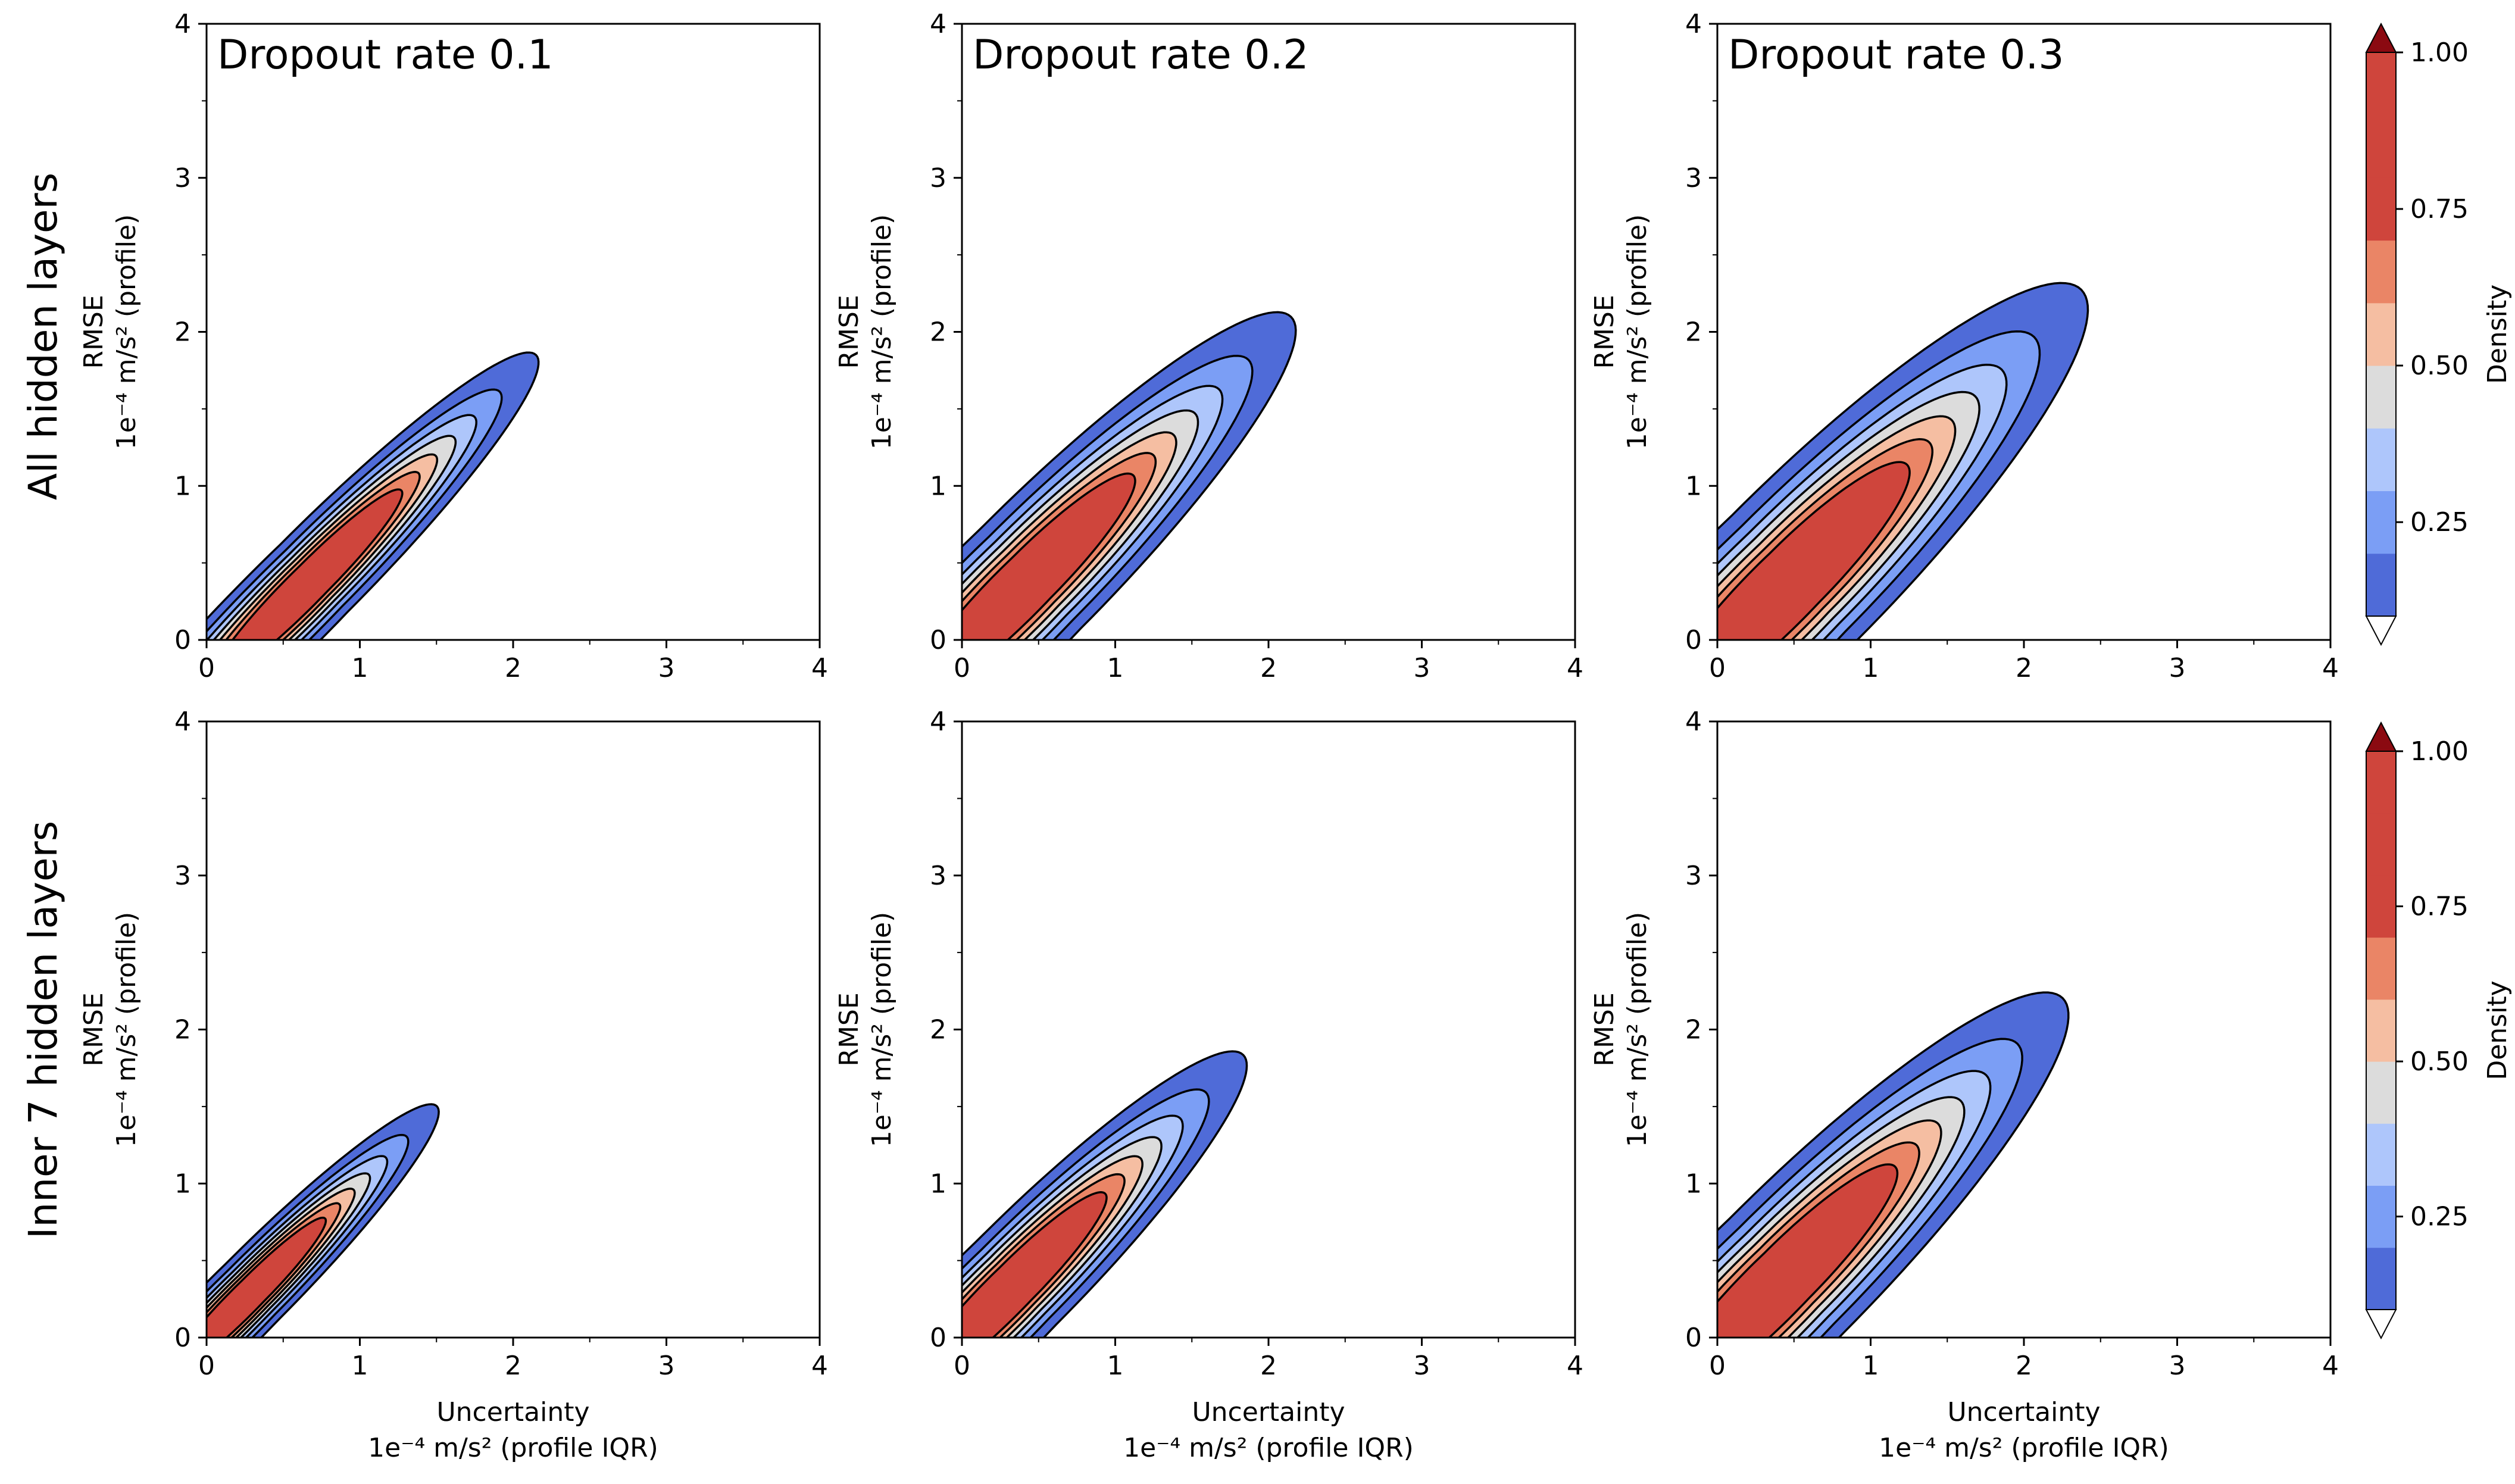 This screenshot has width=2515, height=1484. I want to click on labels-layer: All hidden layers Inner 7 hidden layers, so click(43, 706).